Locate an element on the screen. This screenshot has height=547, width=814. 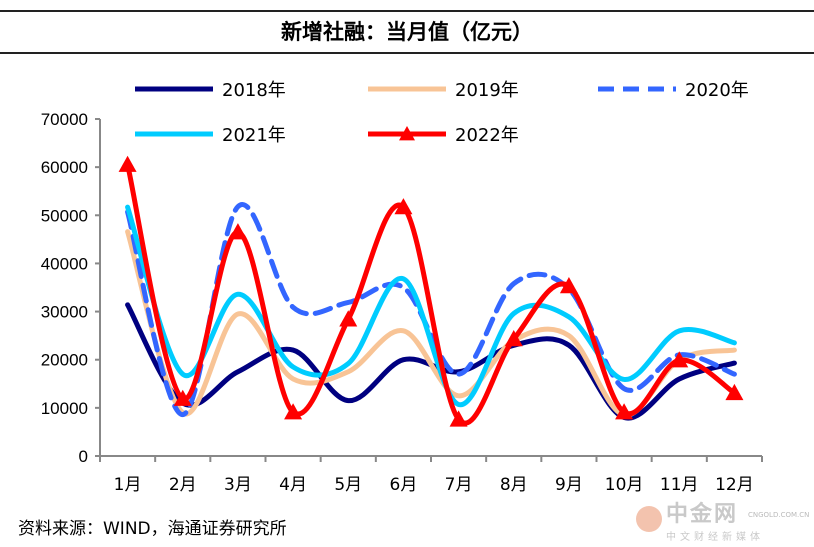
chart-title: 新增社融：当月值（亿元） is located at coordinates (407, 32).